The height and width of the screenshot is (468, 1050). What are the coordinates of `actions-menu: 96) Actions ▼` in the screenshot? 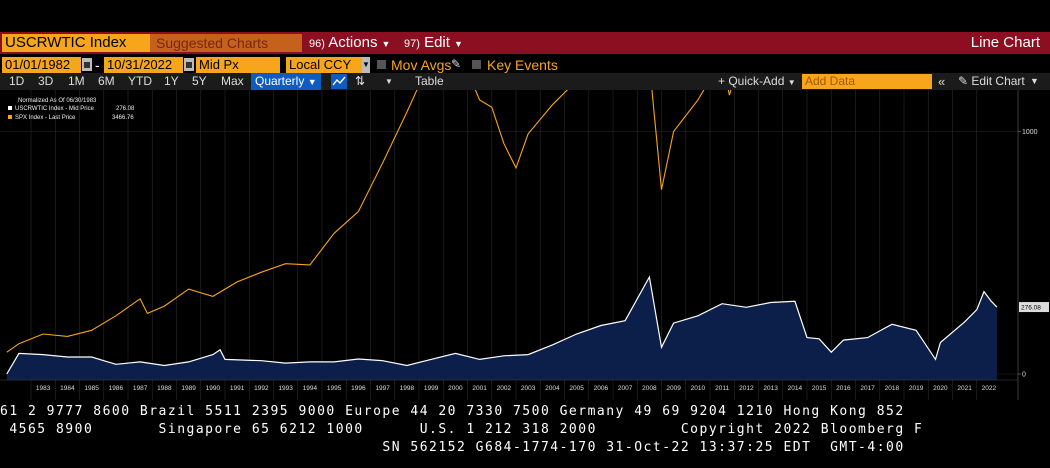 It's located at (349, 43).